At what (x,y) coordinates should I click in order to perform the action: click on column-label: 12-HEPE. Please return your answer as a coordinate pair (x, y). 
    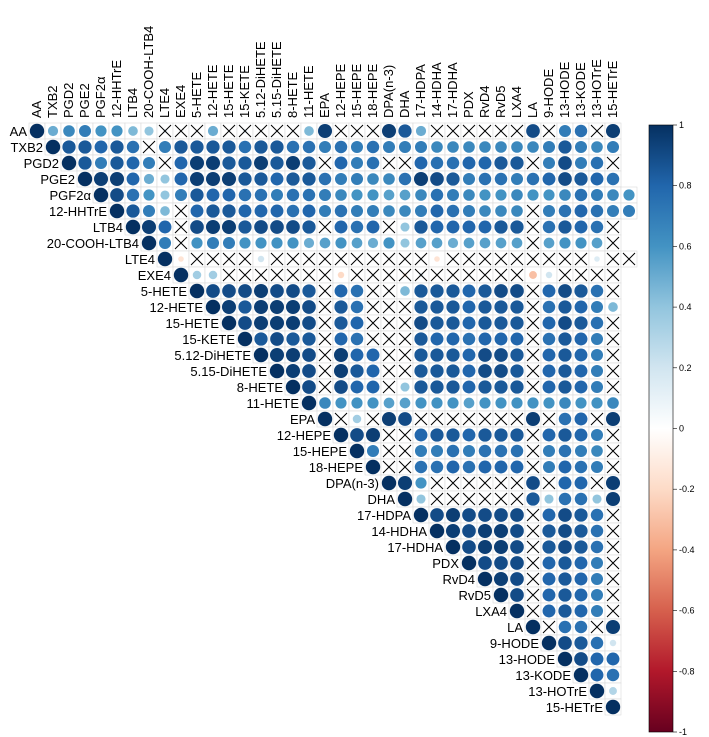
    Looking at the image, I should click on (340, 90).